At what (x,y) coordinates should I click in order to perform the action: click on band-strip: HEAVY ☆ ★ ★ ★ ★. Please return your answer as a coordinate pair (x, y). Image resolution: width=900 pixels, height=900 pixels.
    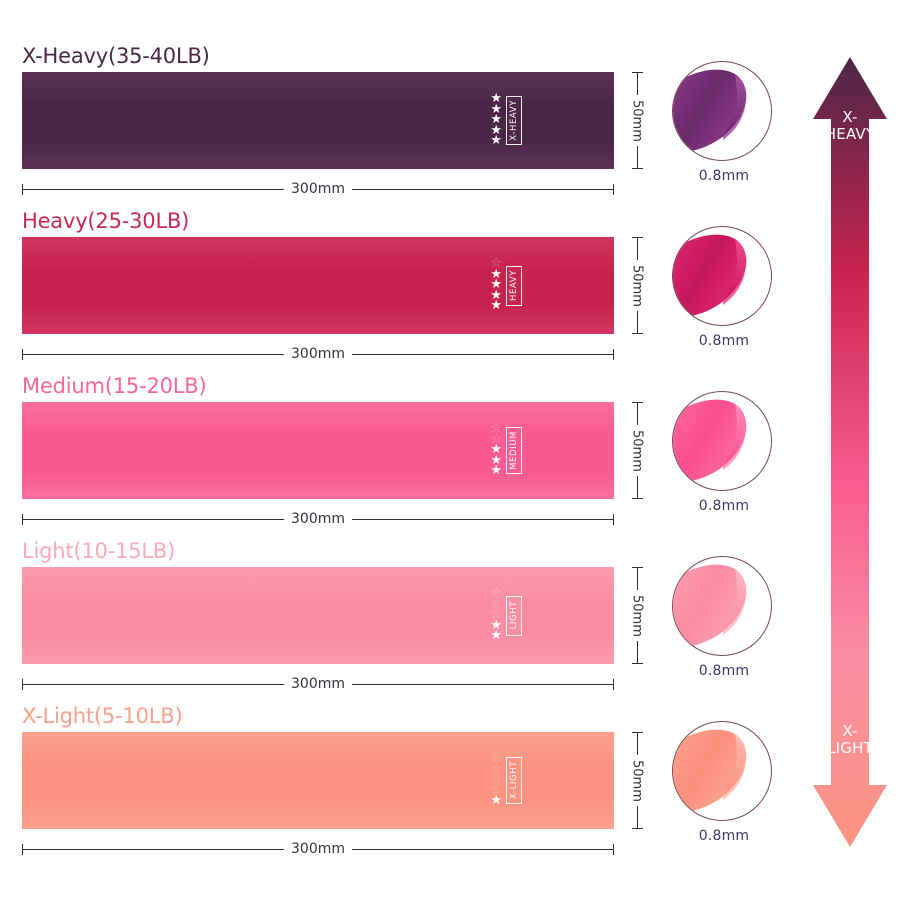
    Looking at the image, I should click on (318, 285).